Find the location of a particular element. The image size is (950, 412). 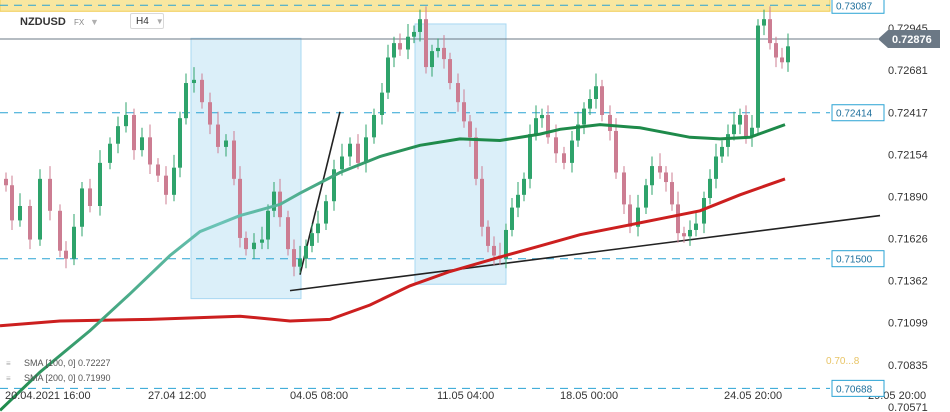

label-support2: 0.71500 is located at coordinates (854, 260).